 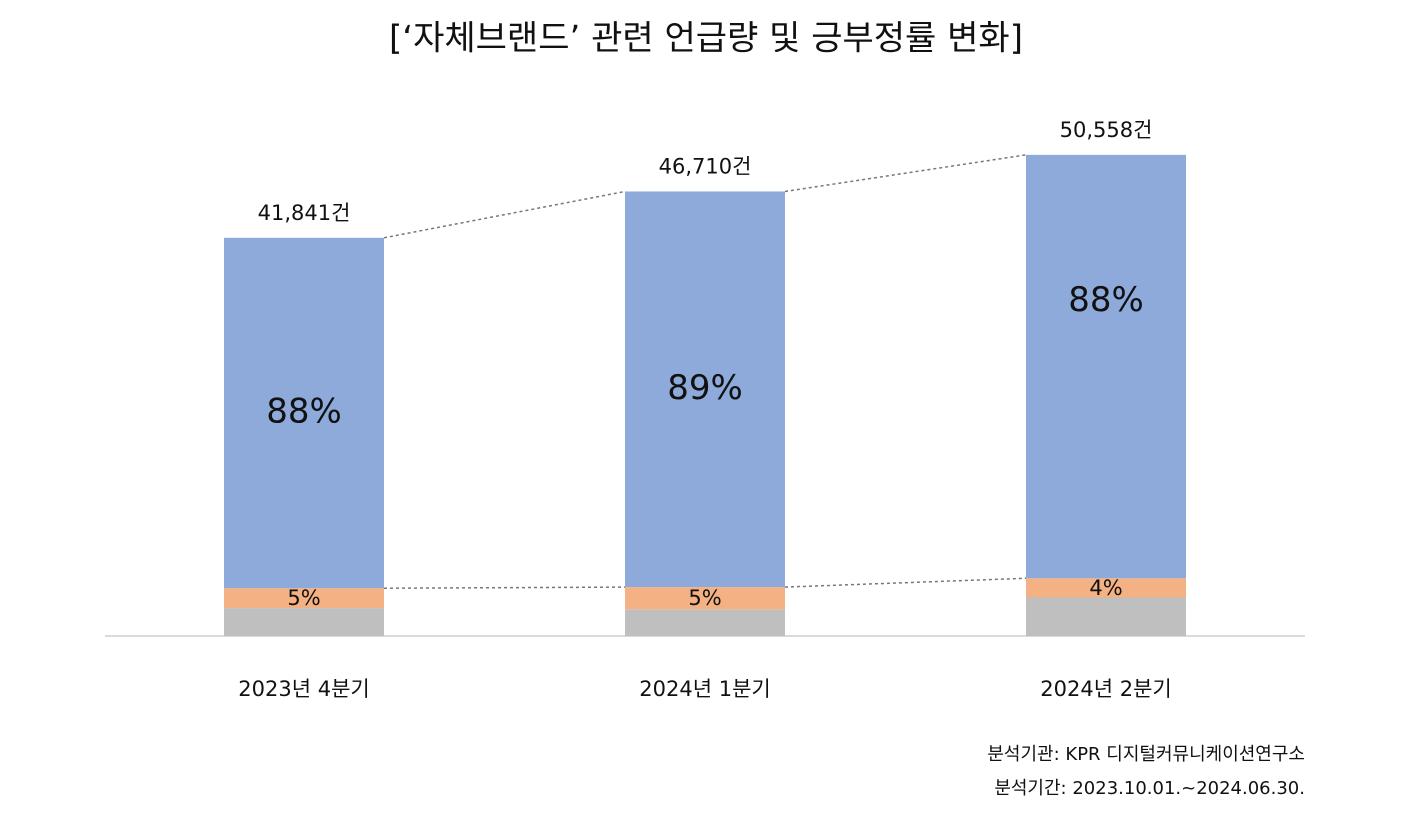 What do you see at coordinates (1149, 788) in the screenshot?
I see `note: 분석기간: 2023.10.01.~2024.06.30.` at bounding box center [1149, 788].